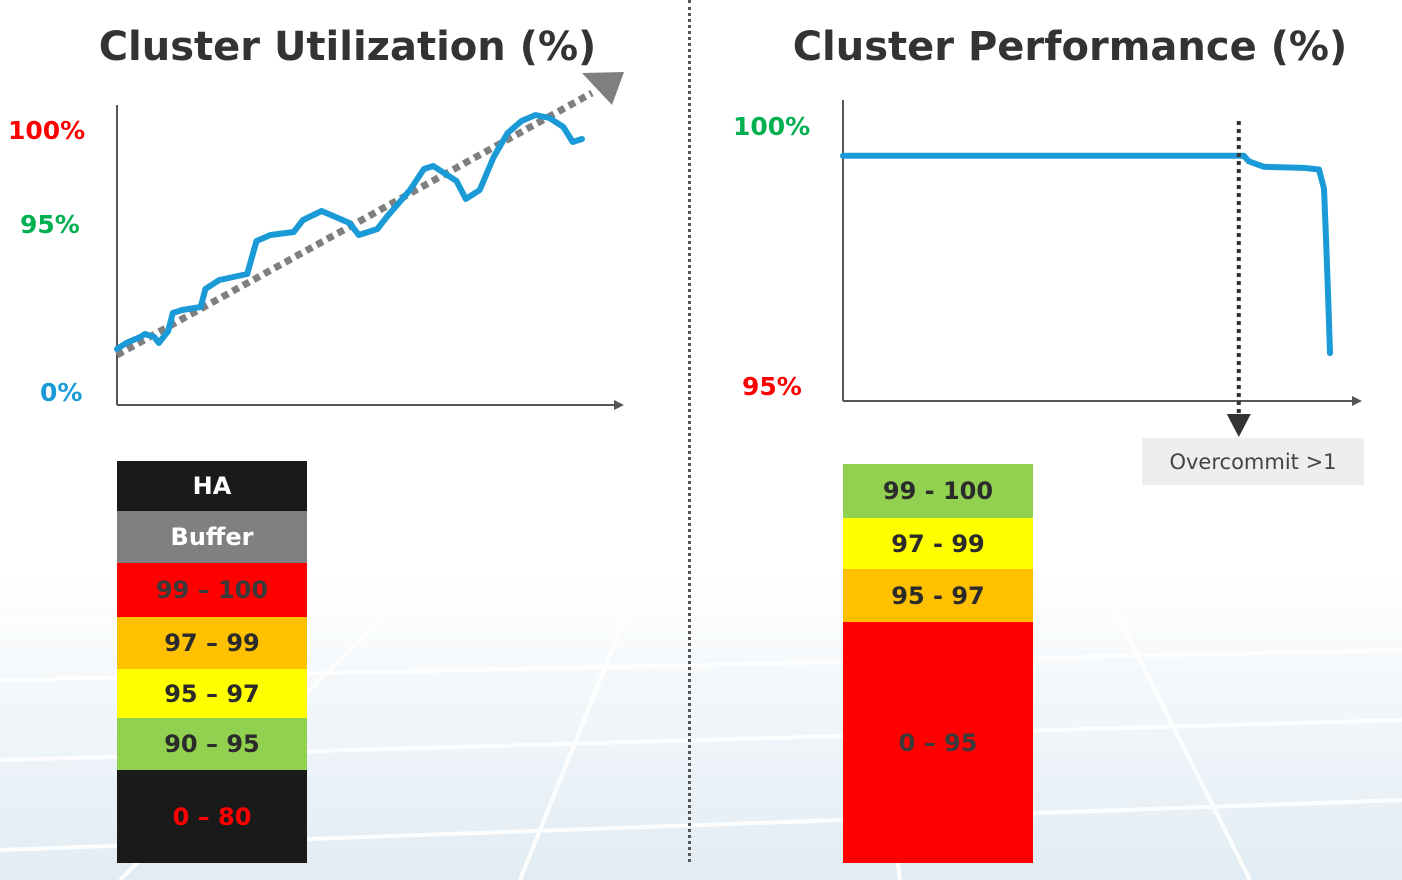 Image resolution: width=1402 pixels, height=880 pixels. Describe the element at coordinates (50, 224) in the screenshot. I see `utilization-y-label-95: 95%` at that location.